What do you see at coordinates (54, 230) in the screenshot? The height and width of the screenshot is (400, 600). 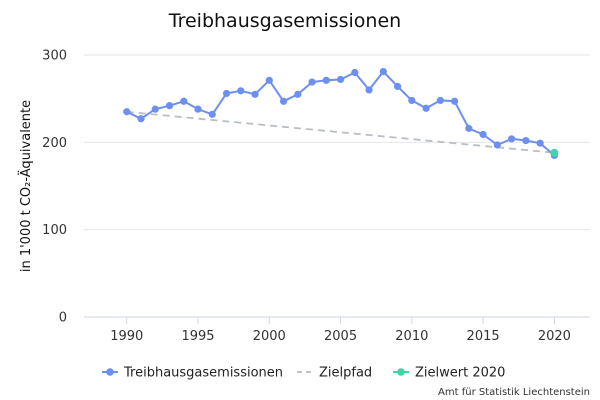 I see `y-tick-label-100: 100` at bounding box center [54, 230].